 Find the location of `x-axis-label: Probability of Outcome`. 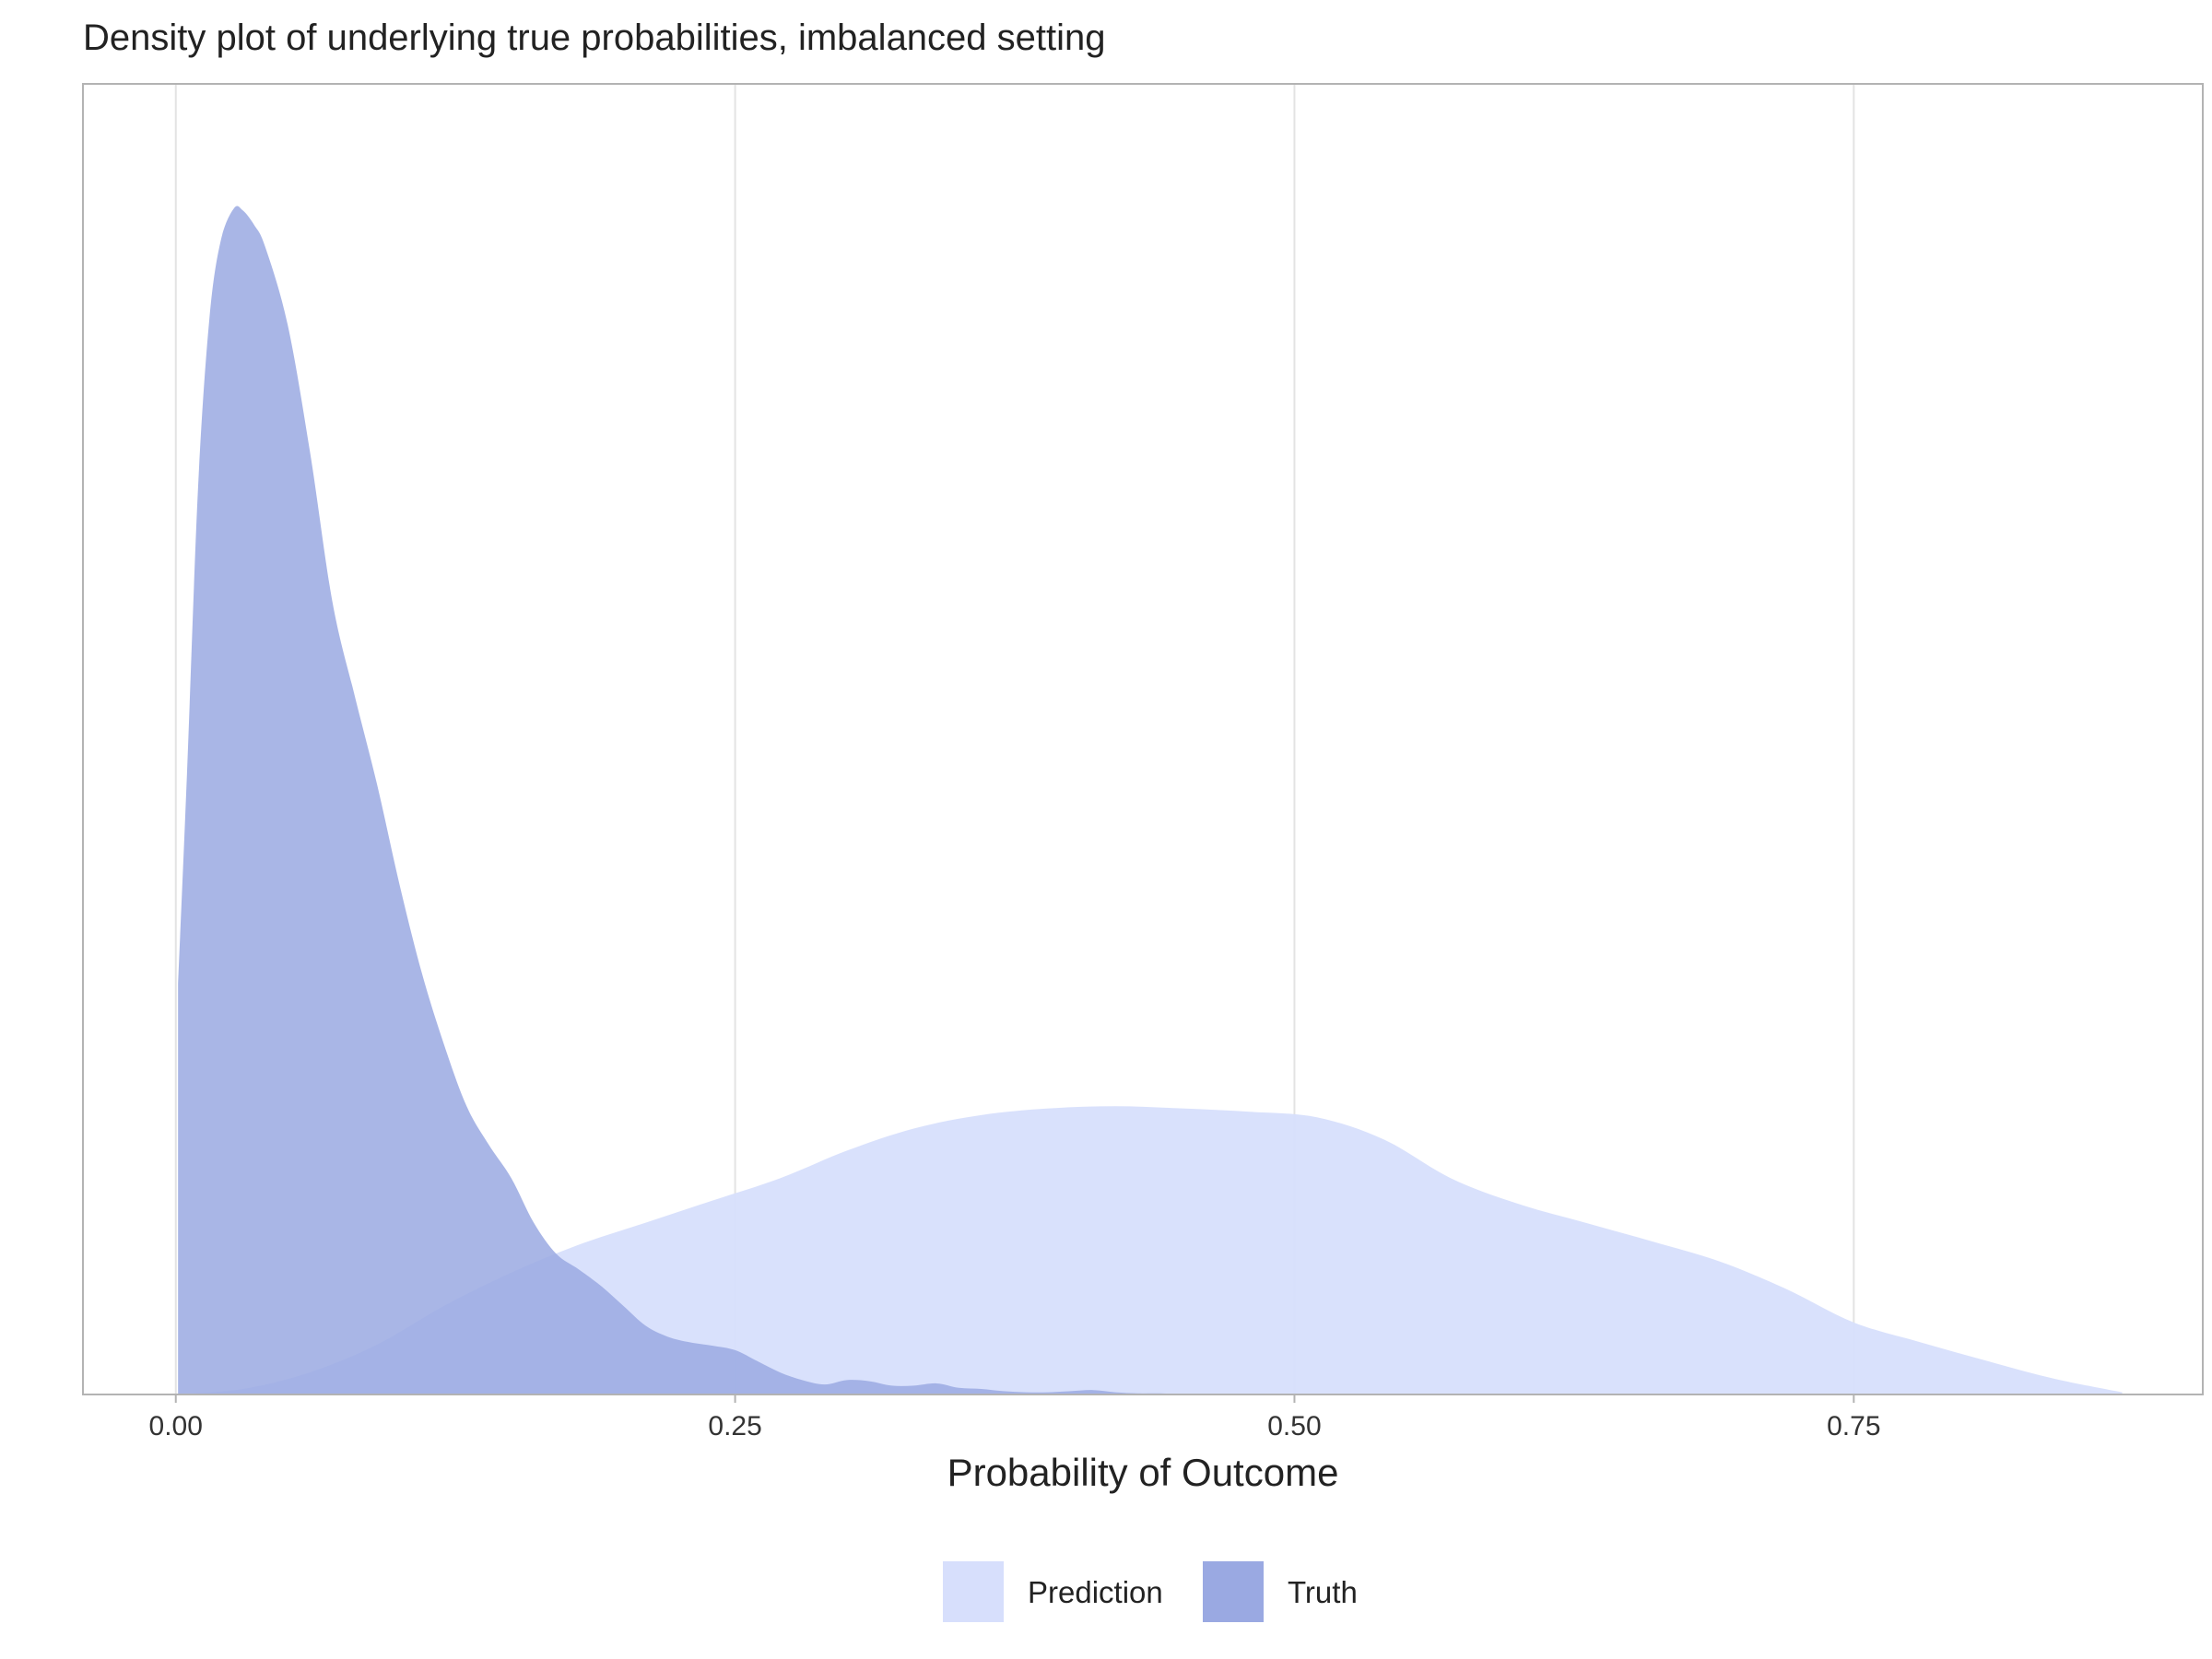

x-axis-label: Probability of Outcome is located at coordinates (1143, 1472).